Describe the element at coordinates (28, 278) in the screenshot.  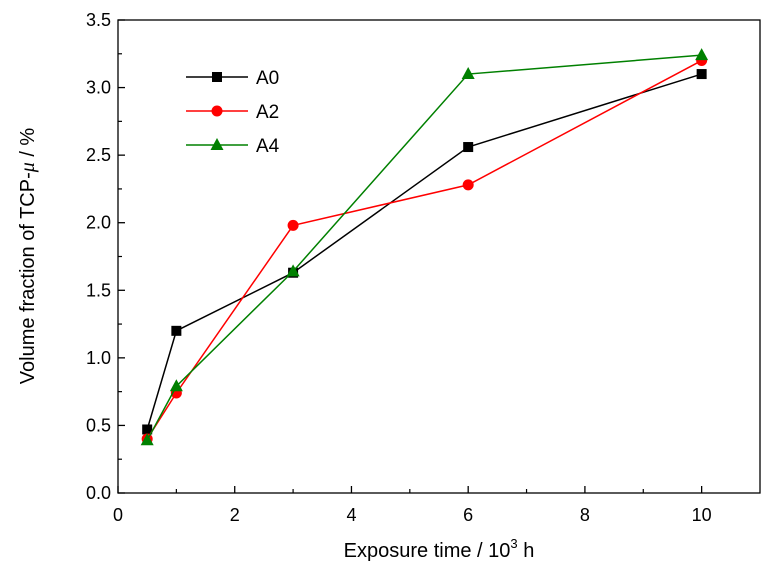
I see `y-axis-title-text: Volume fraction of TCP-` at that location.